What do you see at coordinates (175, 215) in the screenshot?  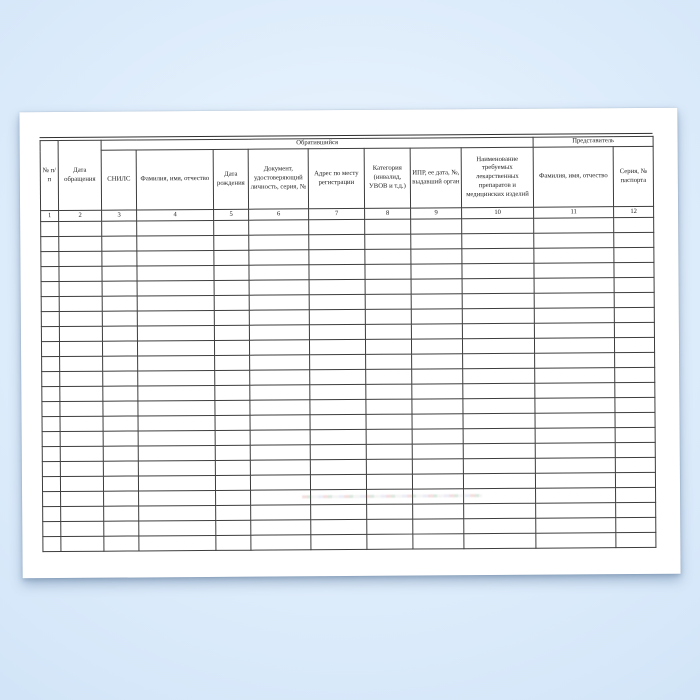 I see `col-number: 4` at bounding box center [175, 215].